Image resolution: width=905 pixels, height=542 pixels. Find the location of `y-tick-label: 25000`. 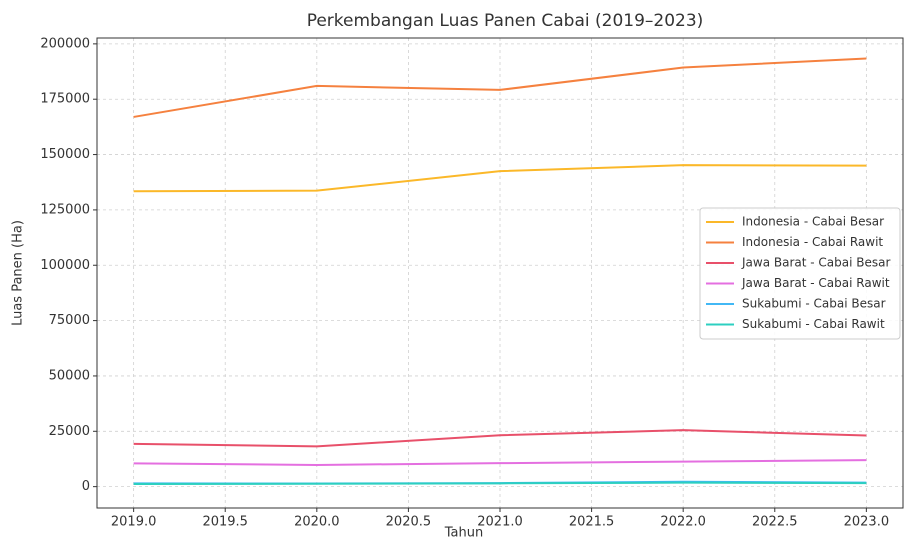

y-tick-label: 25000 is located at coordinates (69, 431).